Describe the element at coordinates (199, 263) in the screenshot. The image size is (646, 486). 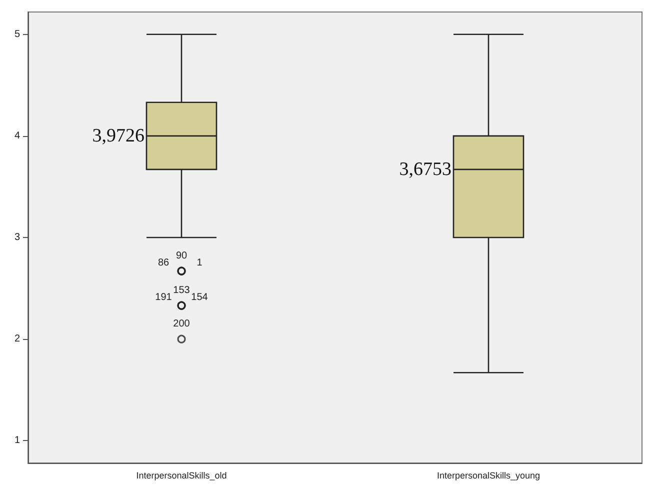
I see `annotation: 1` at that location.